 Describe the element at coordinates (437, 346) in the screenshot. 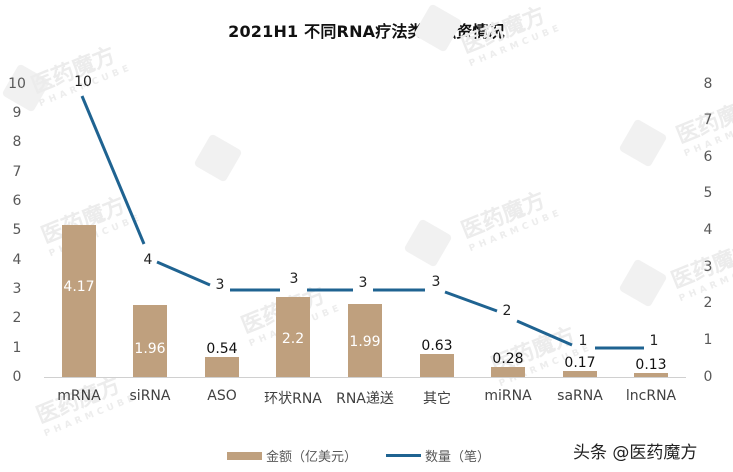

I see `bar-value-label: 0.63` at that location.